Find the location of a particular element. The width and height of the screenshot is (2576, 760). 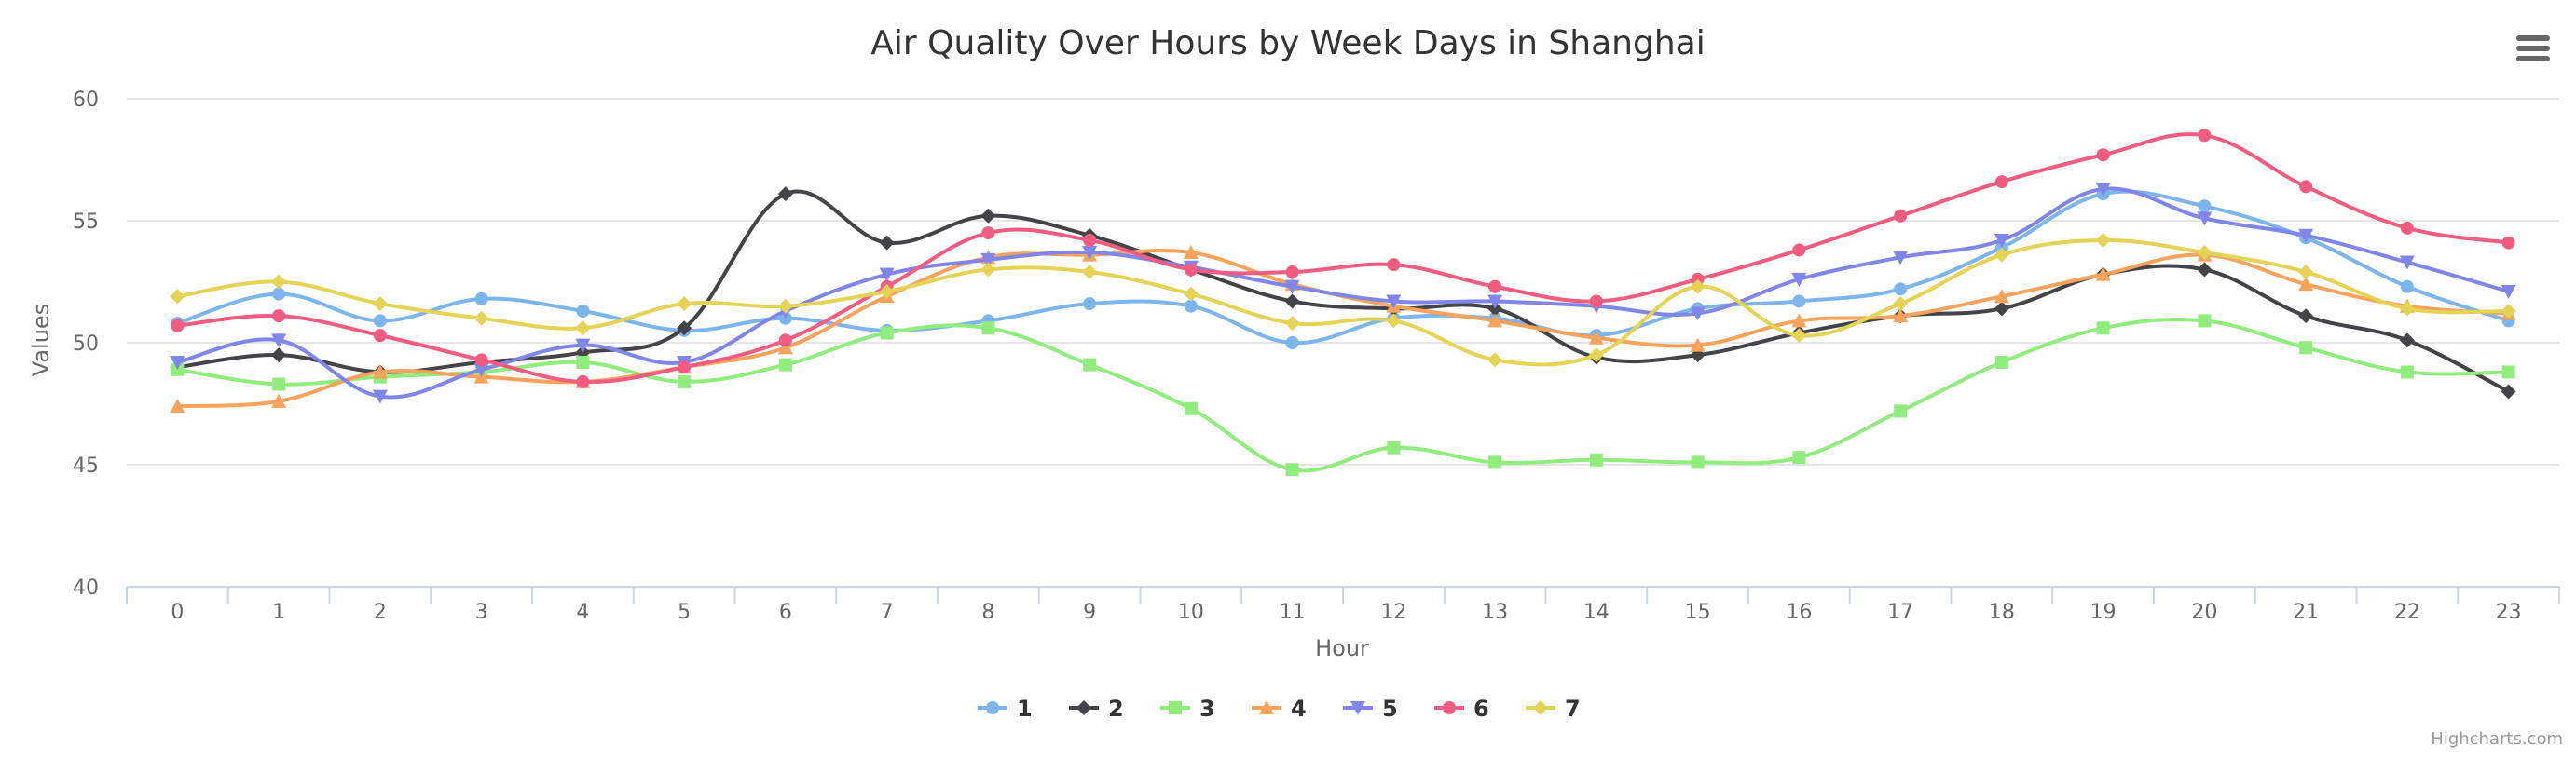

credits-link: Highcharts.com is located at coordinates (2497, 739).